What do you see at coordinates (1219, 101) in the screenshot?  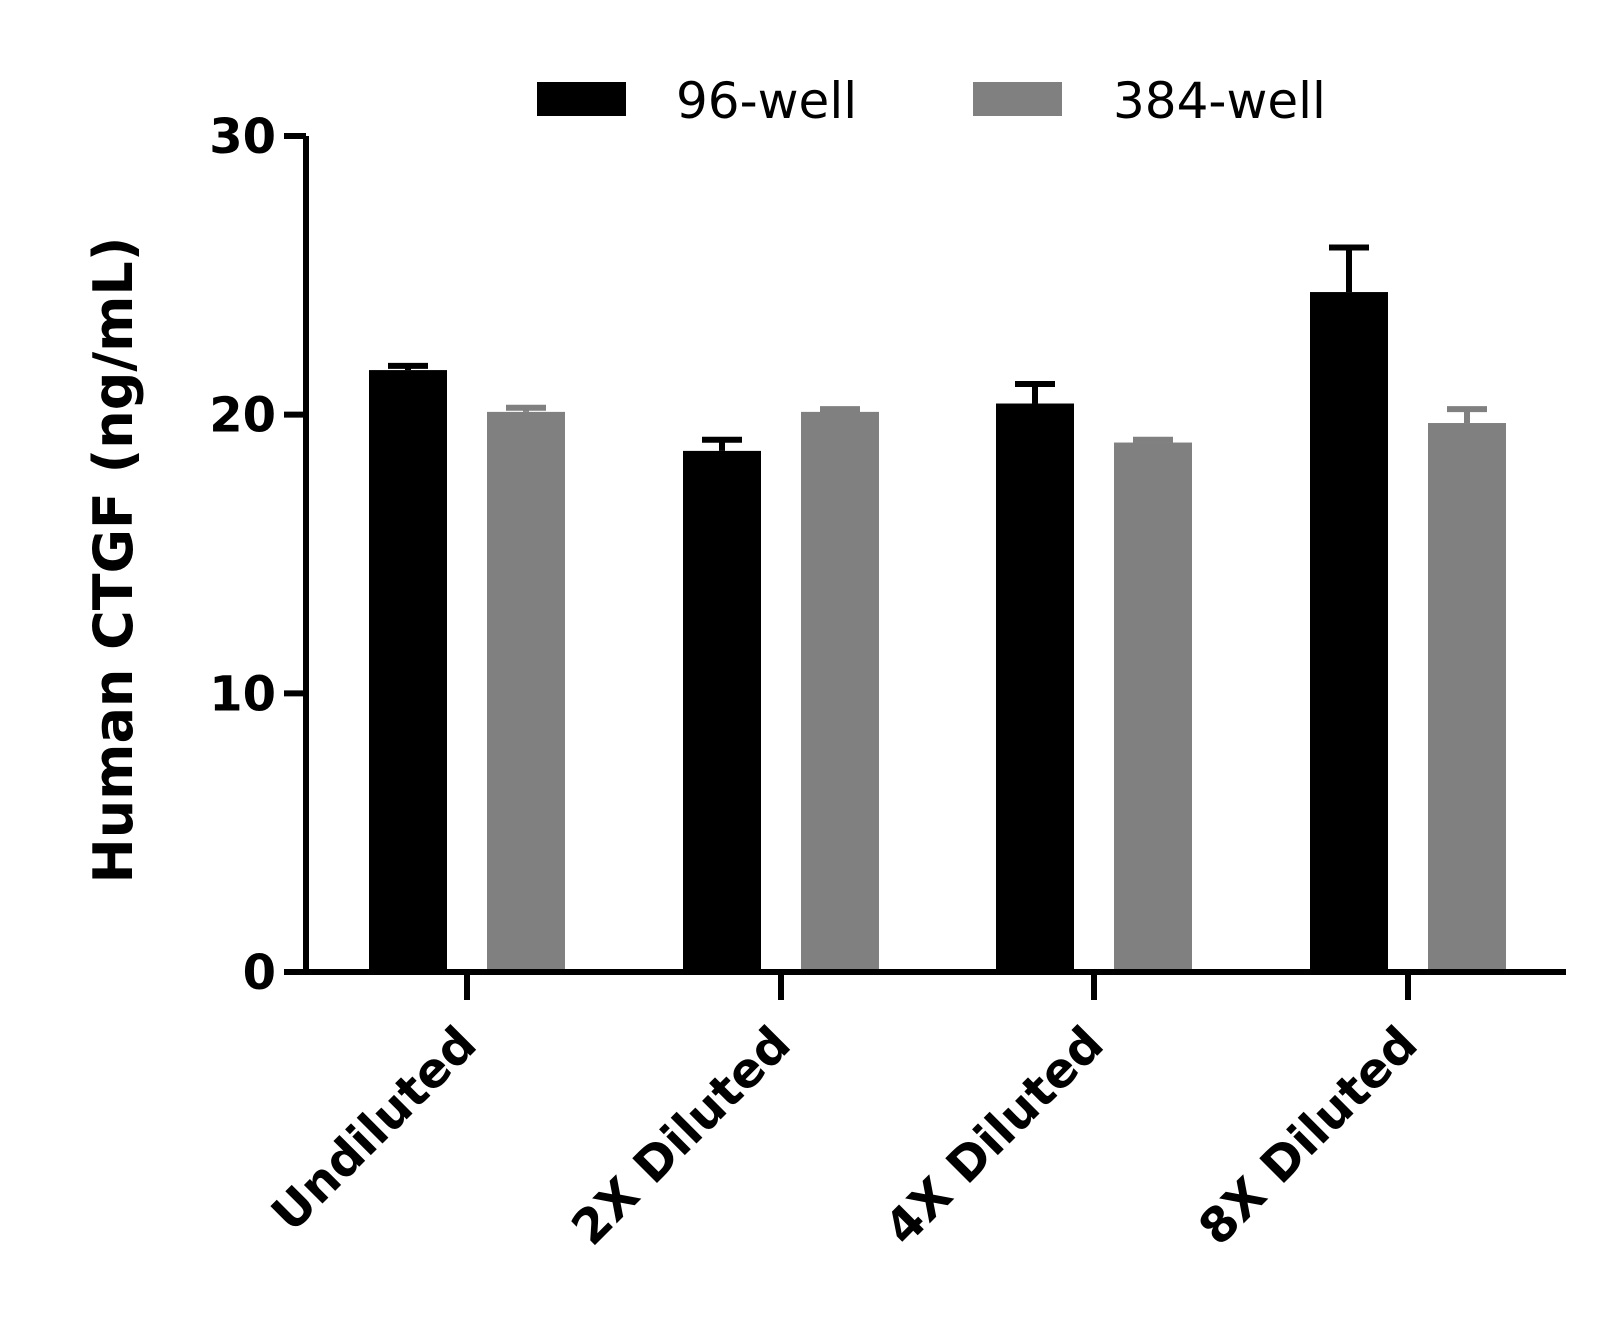 I see `legend-label-384-well: 384-well` at bounding box center [1219, 101].